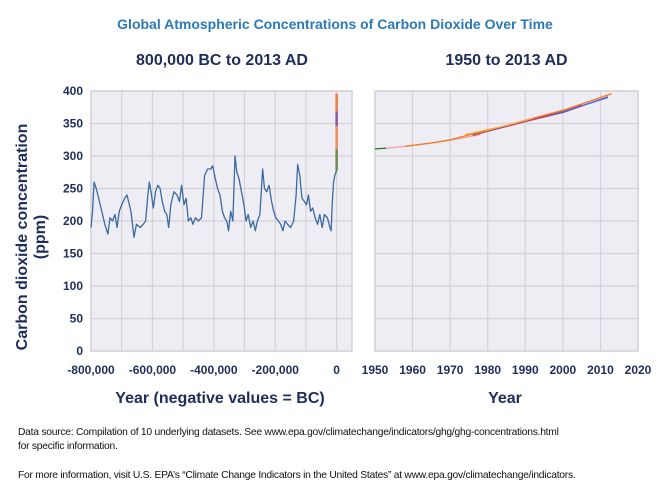 The image size is (670, 498). I want to click on x-tick-label: 1950, so click(375, 370).